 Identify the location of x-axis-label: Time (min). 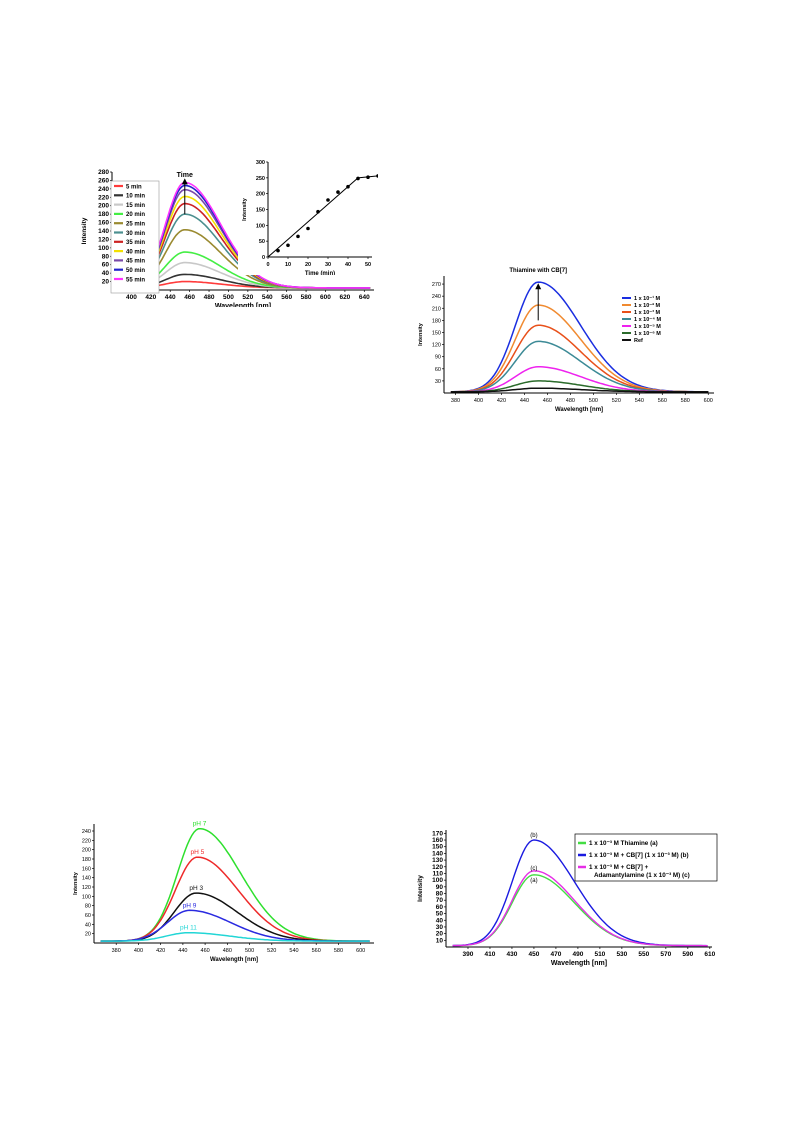
(320, 273).